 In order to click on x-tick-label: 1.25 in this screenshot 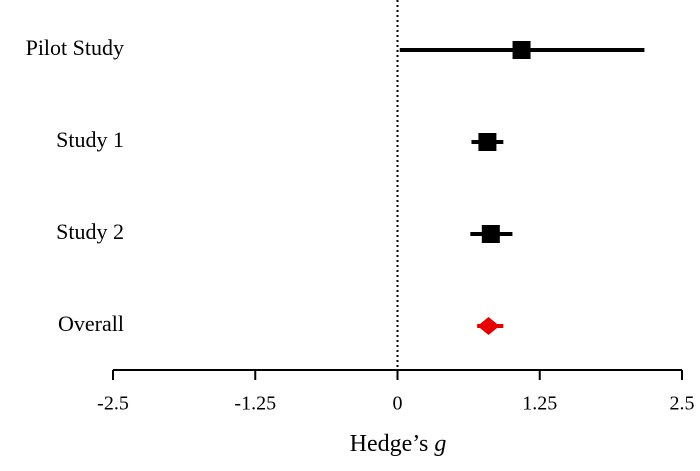, I will do `click(539, 404)`.